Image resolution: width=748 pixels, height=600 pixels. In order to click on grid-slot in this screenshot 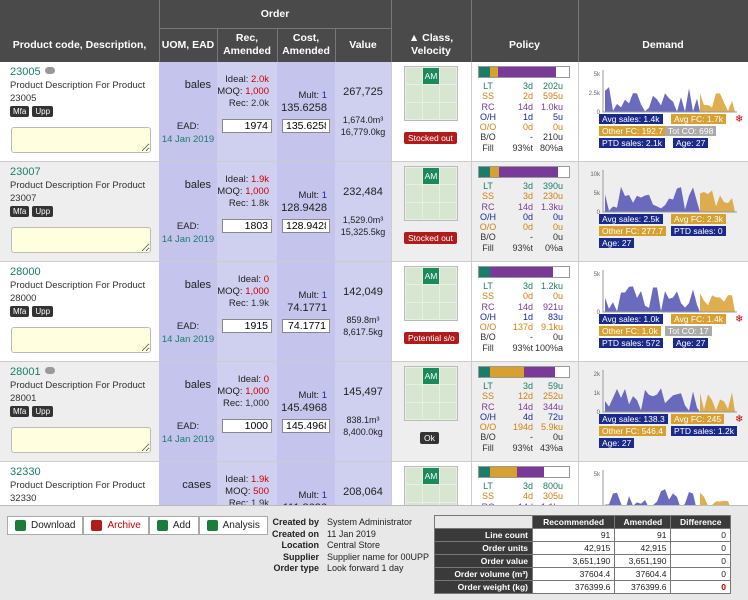, I will do `click(431, 293)`.